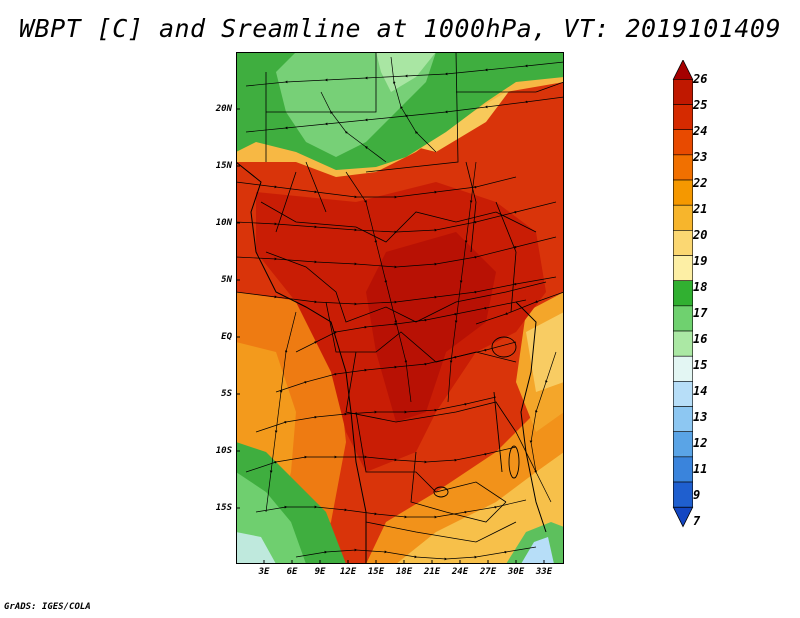 The width and height of the screenshot is (800, 618). I want to click on lat-label: 20N, so click(223, 109).